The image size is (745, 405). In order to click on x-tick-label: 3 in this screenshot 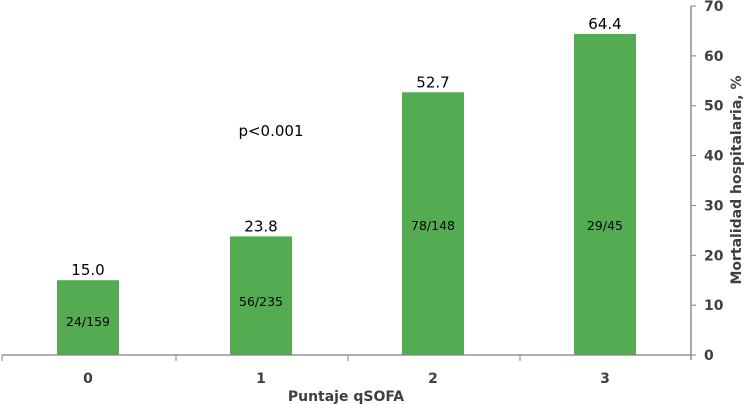, I will do `click(605, 379)`.